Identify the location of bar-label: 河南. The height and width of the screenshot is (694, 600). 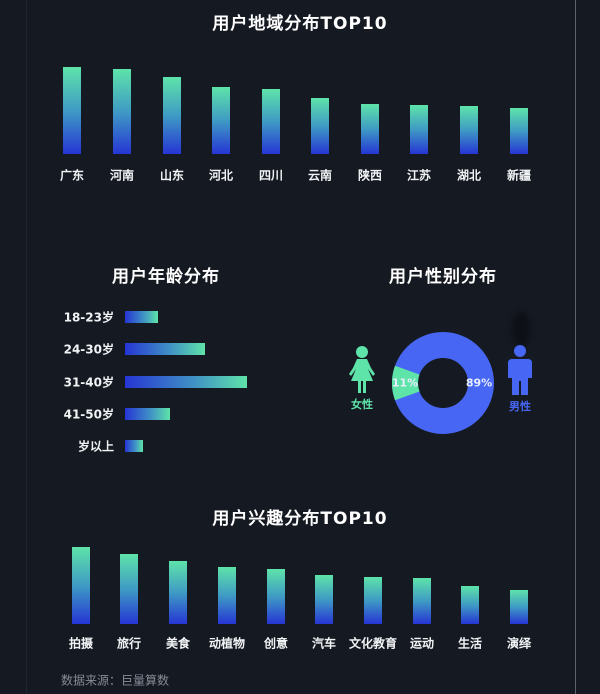
(122, 175).